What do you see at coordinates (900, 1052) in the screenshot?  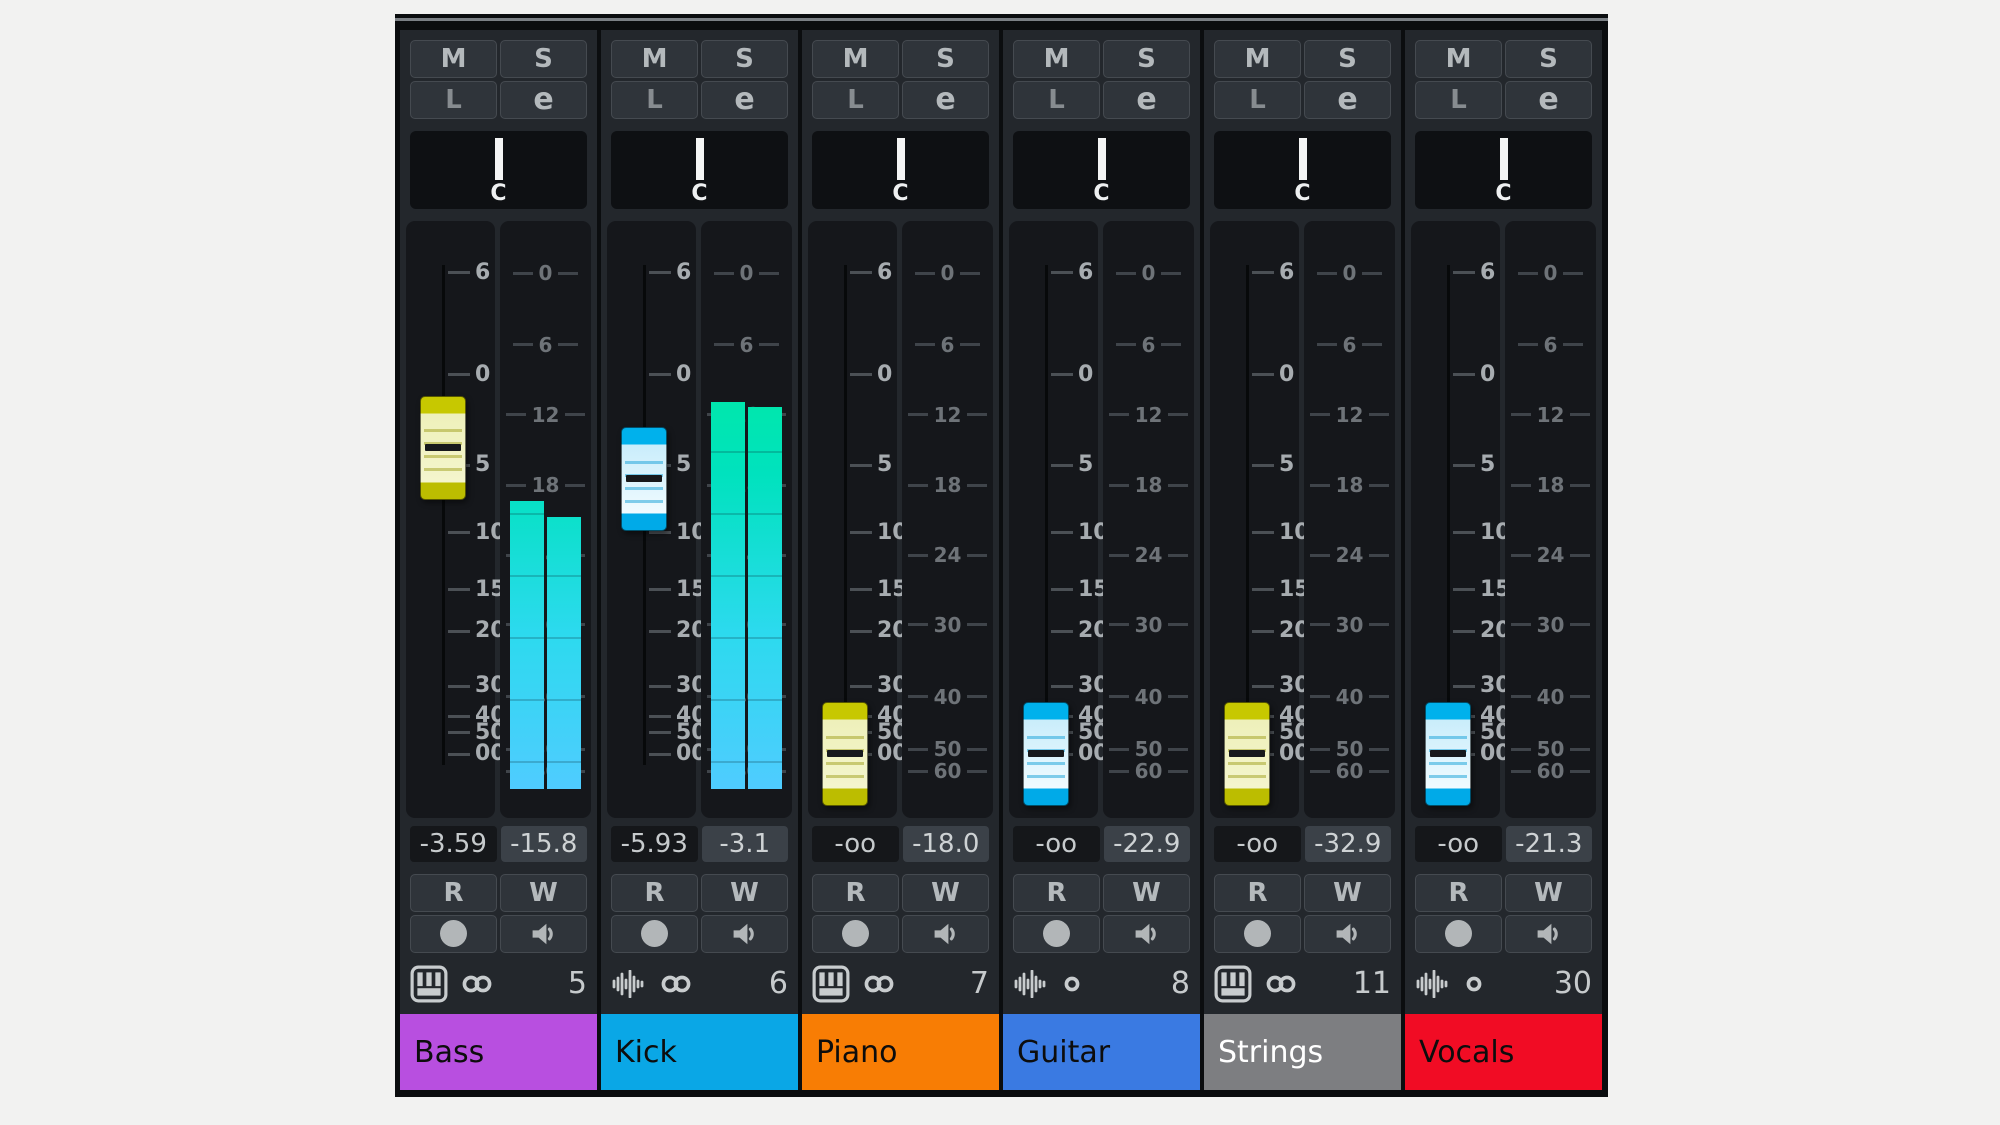 I see `channel-name-bar: Piano` at bounding box center [900, 1052].